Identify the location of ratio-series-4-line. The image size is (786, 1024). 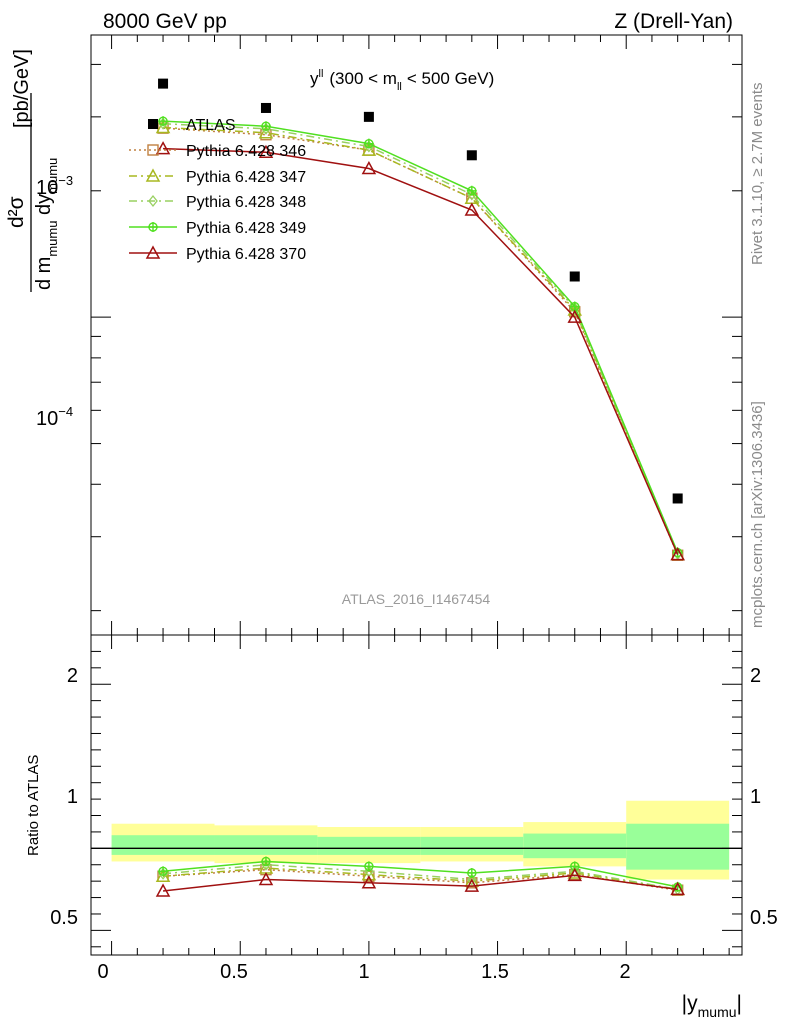
(420, 874).